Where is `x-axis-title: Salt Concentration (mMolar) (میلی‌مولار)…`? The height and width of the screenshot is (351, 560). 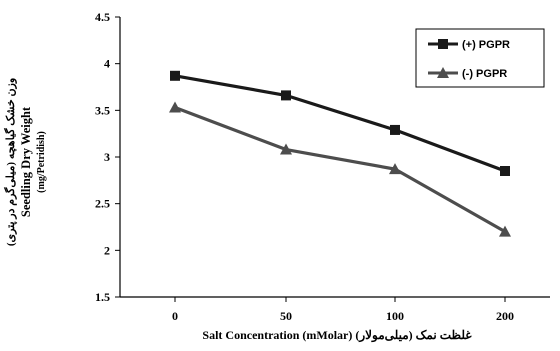
x-axis-title: Salt Concentration (mMolar) (میلی‌مولار)… is located at coordinates (337, 335).